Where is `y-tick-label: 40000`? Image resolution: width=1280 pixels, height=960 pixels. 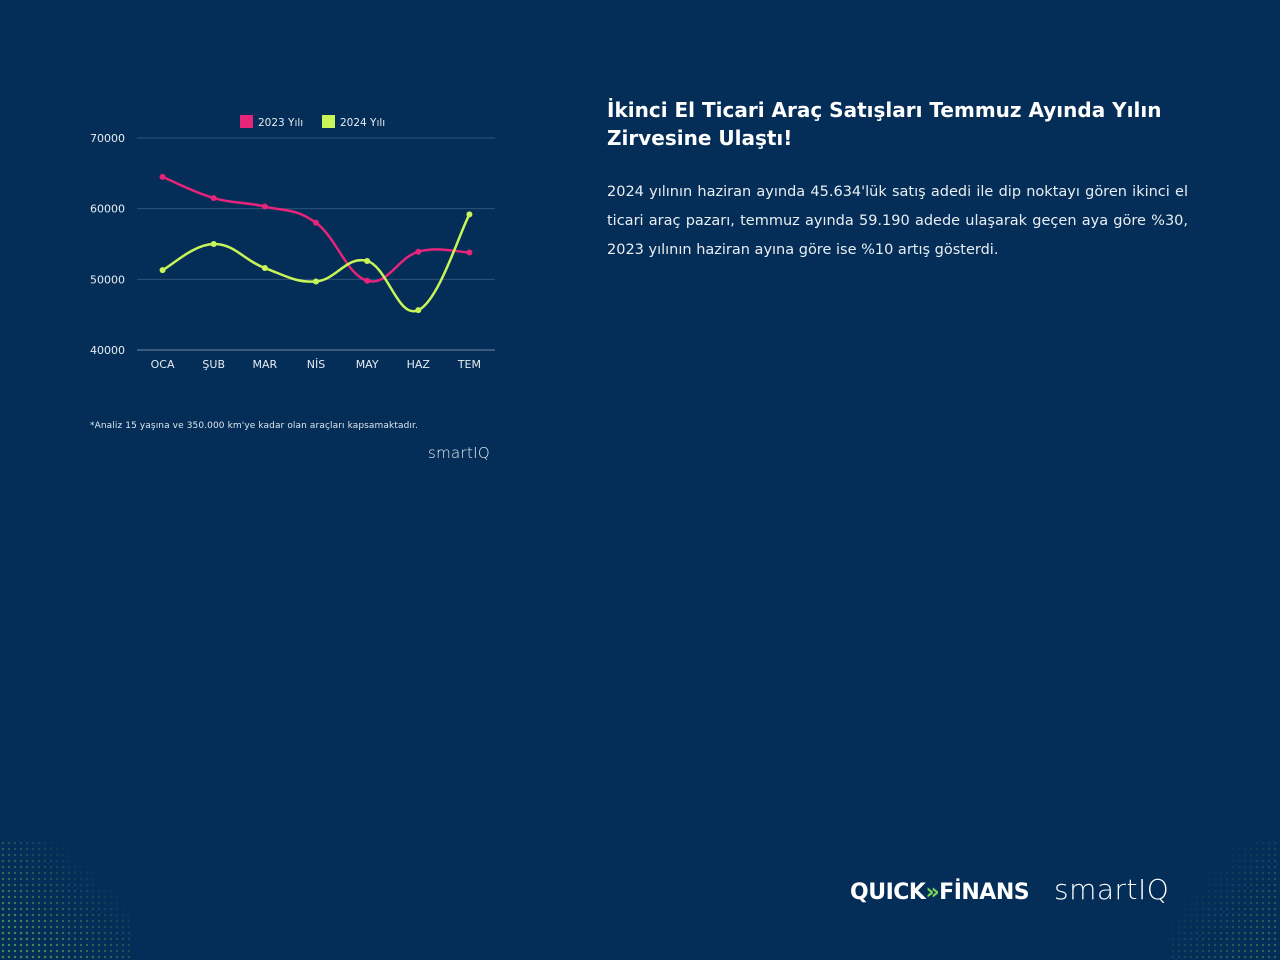
y-tick-label: 40000 is located at coordinates (107, 350).